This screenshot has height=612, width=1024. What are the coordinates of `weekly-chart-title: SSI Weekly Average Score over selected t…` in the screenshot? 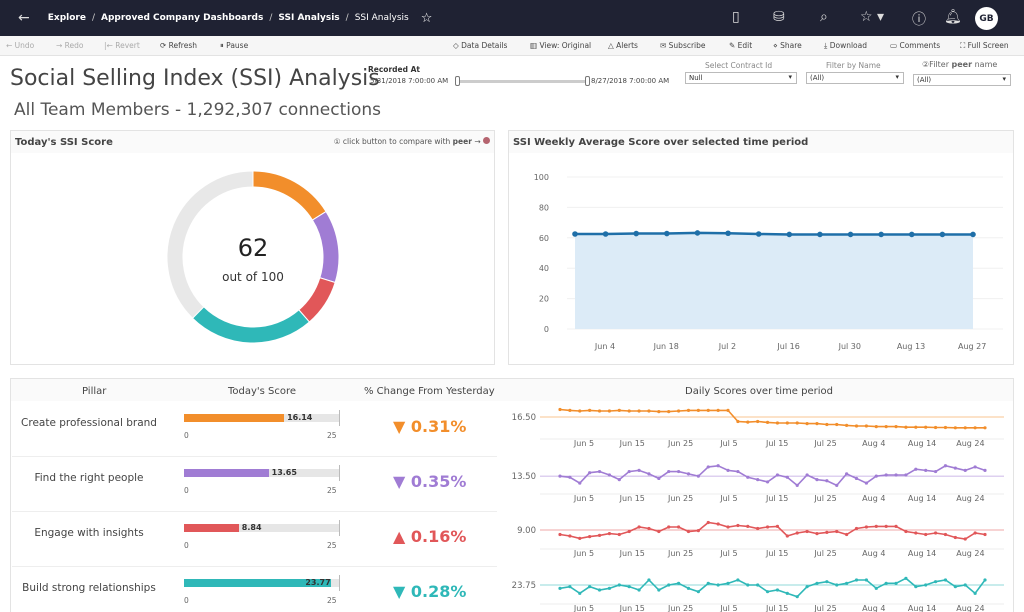 It's located at (761, 142).